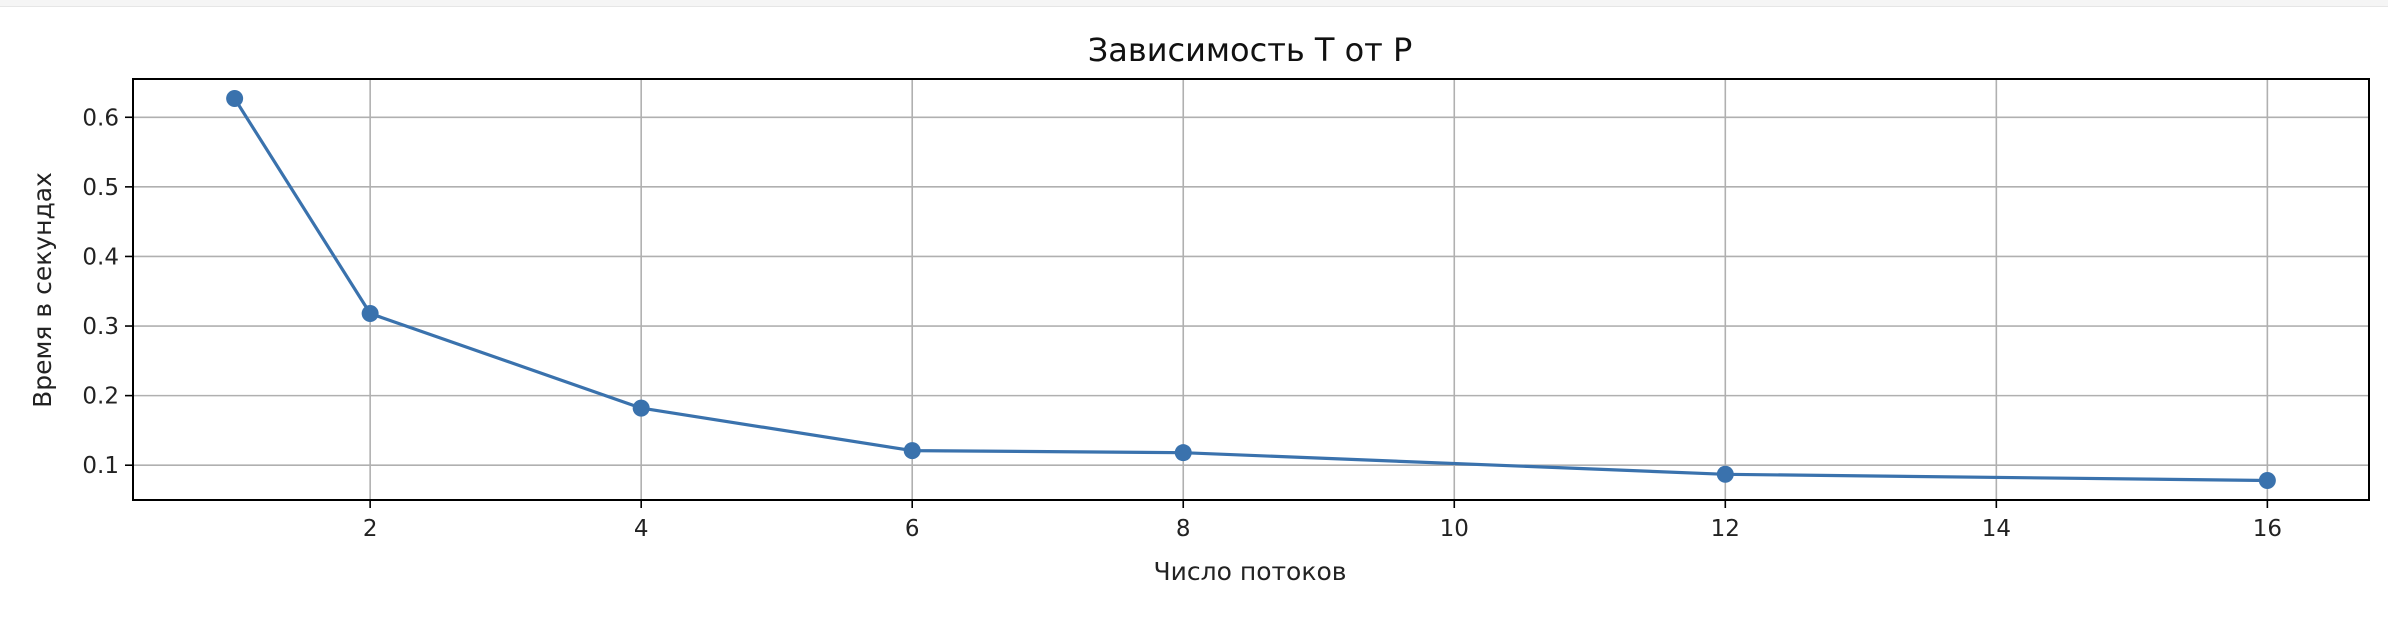 The height and width of the screenshot is (630, 2388). I want to click on y-axis-ticks: 0.1 0.2 0.3 0.4 0.5 0.6, so click(107, 292).